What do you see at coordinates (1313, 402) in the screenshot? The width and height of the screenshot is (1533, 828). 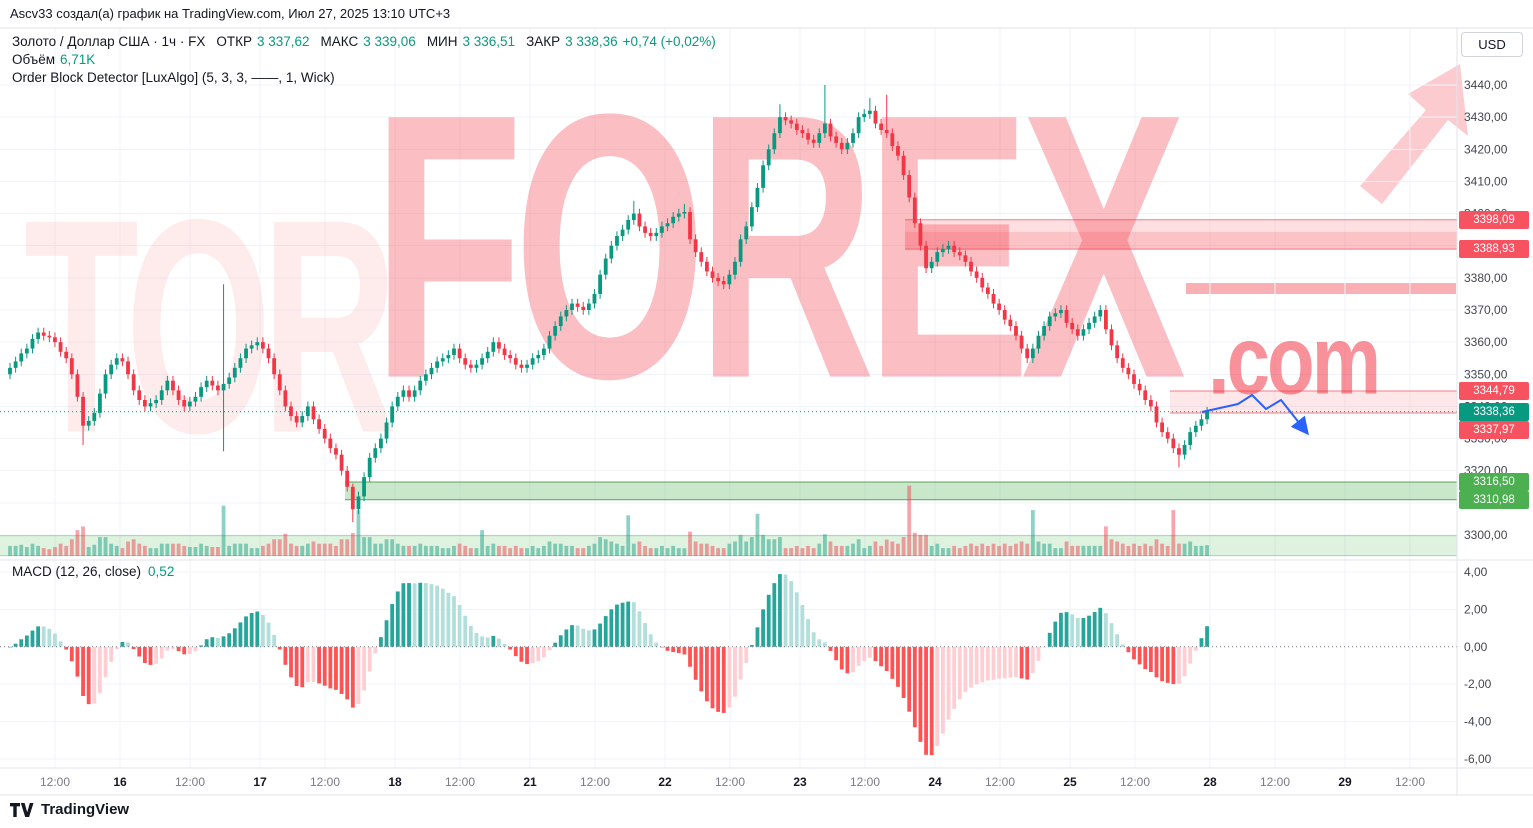 I see `bearish-order-block` at bounding box center [1313, 402].